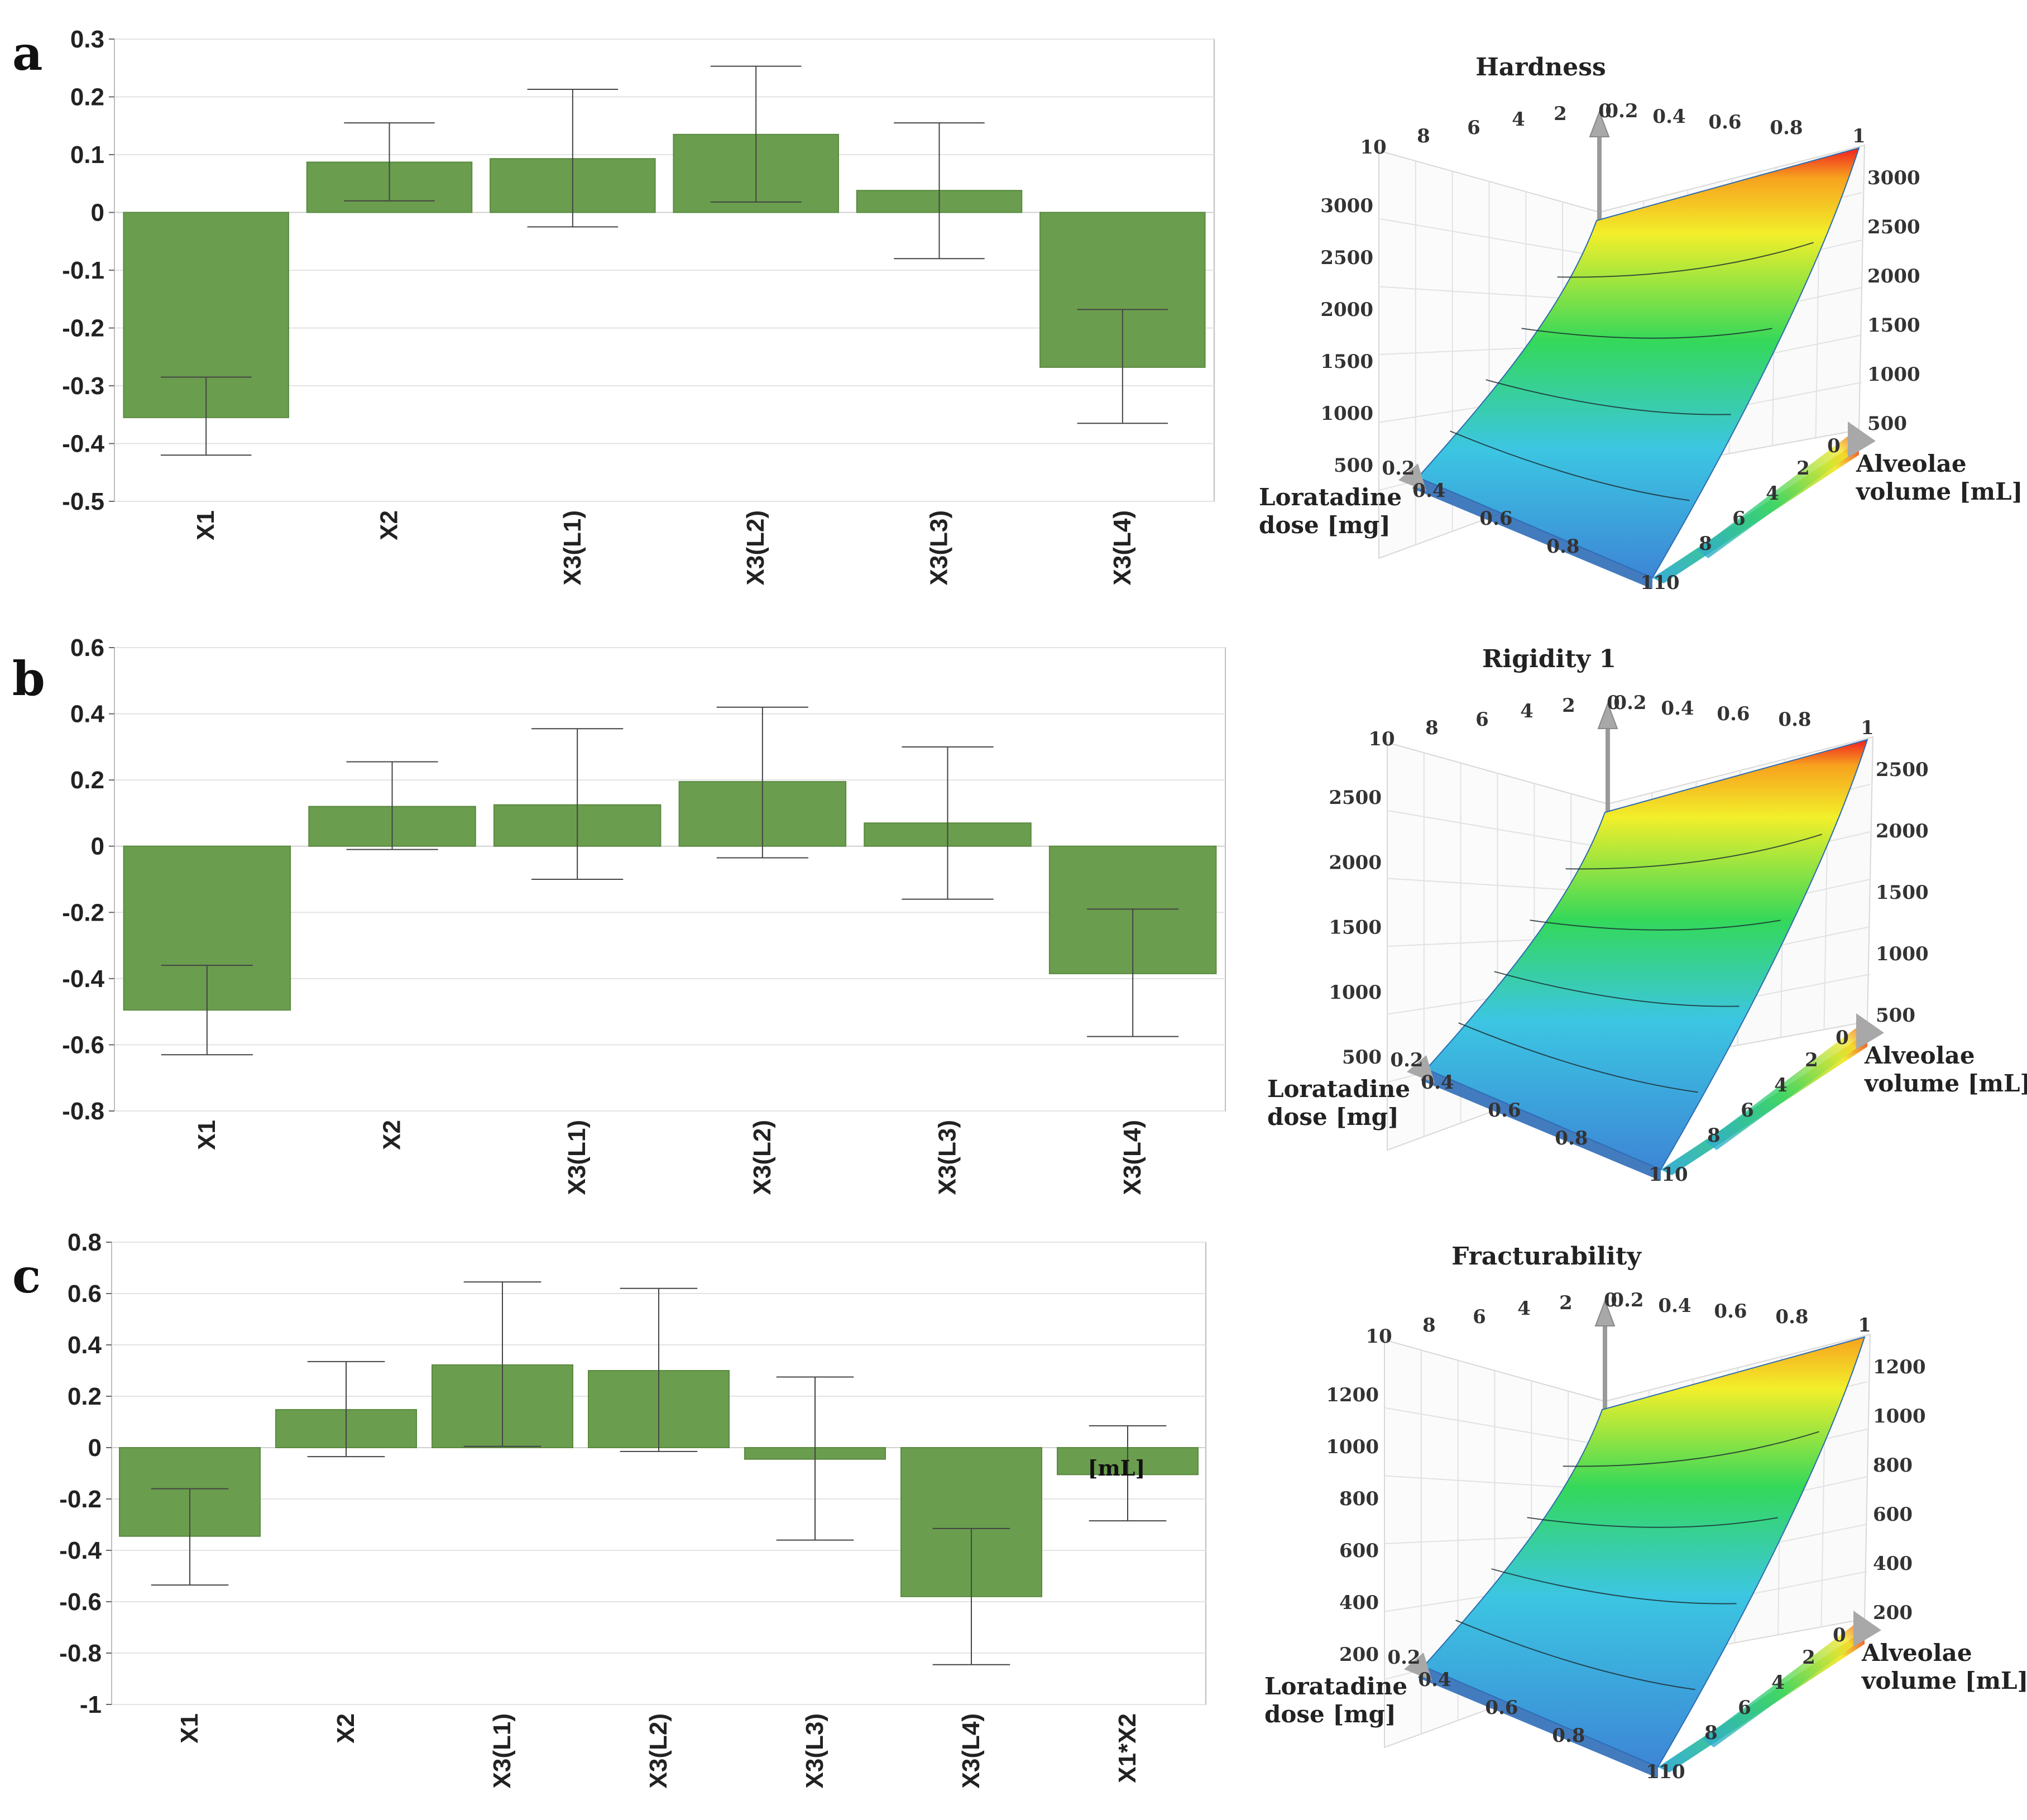 The height and width of the screenshot is (1820, 2027). What do you see at coordinates (1674, 1306) in the screenshot?
I see `top-back-tick: 0.4` at bounding box center [1674, 1306].